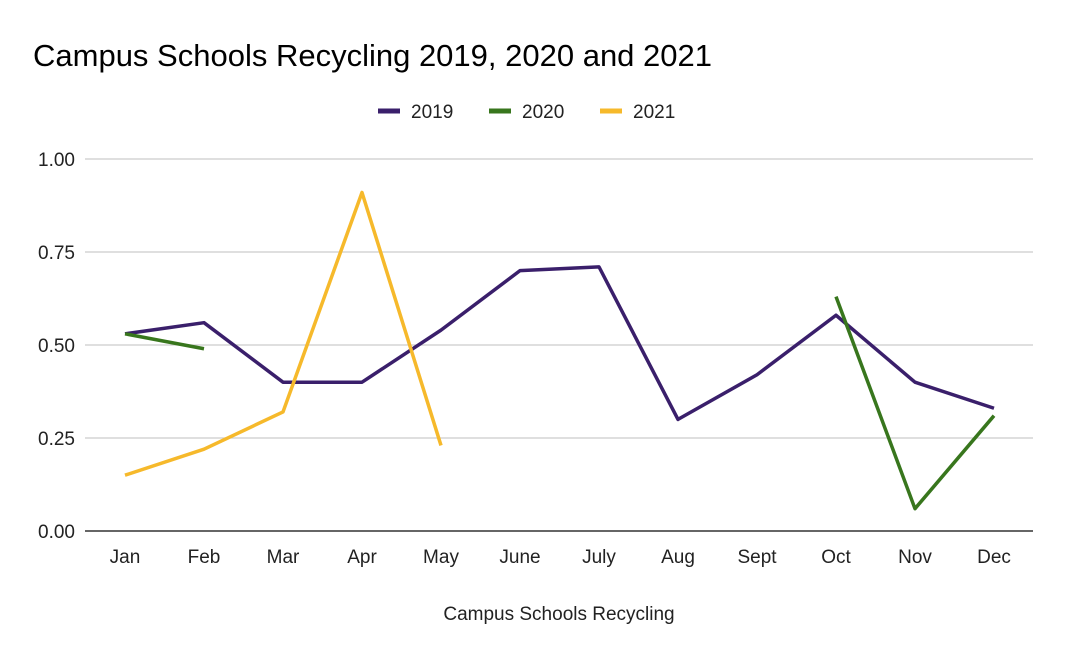  What do you see at coordinates (994, 557) in the screenshot?
I see `x-tick-label: Dec` at bounding box center [994, 557].